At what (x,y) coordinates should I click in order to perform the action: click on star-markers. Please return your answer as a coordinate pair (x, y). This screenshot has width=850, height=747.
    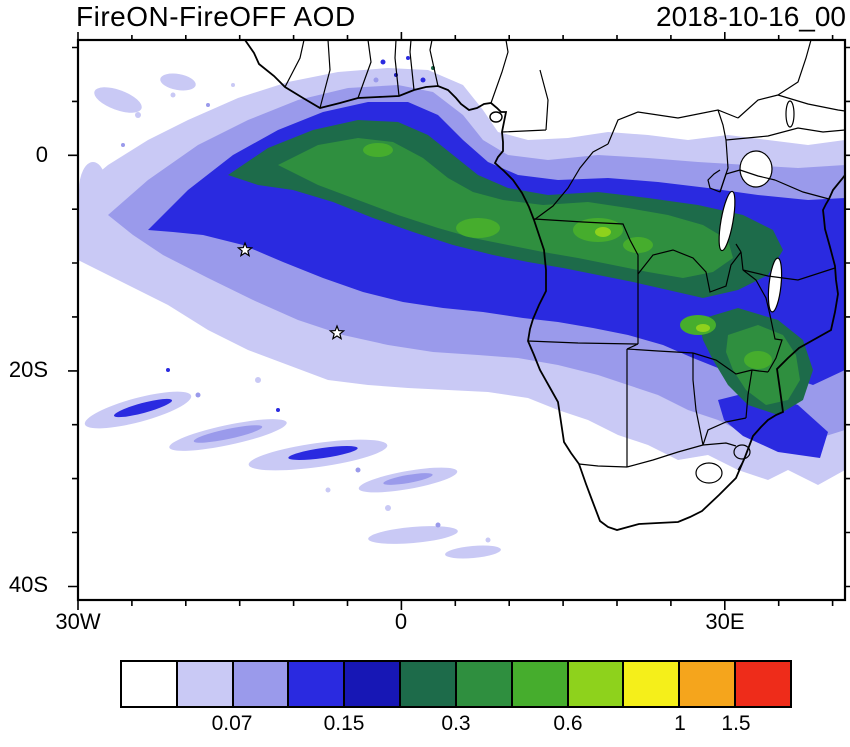
    Looking at the image, I should click on (291, 291).